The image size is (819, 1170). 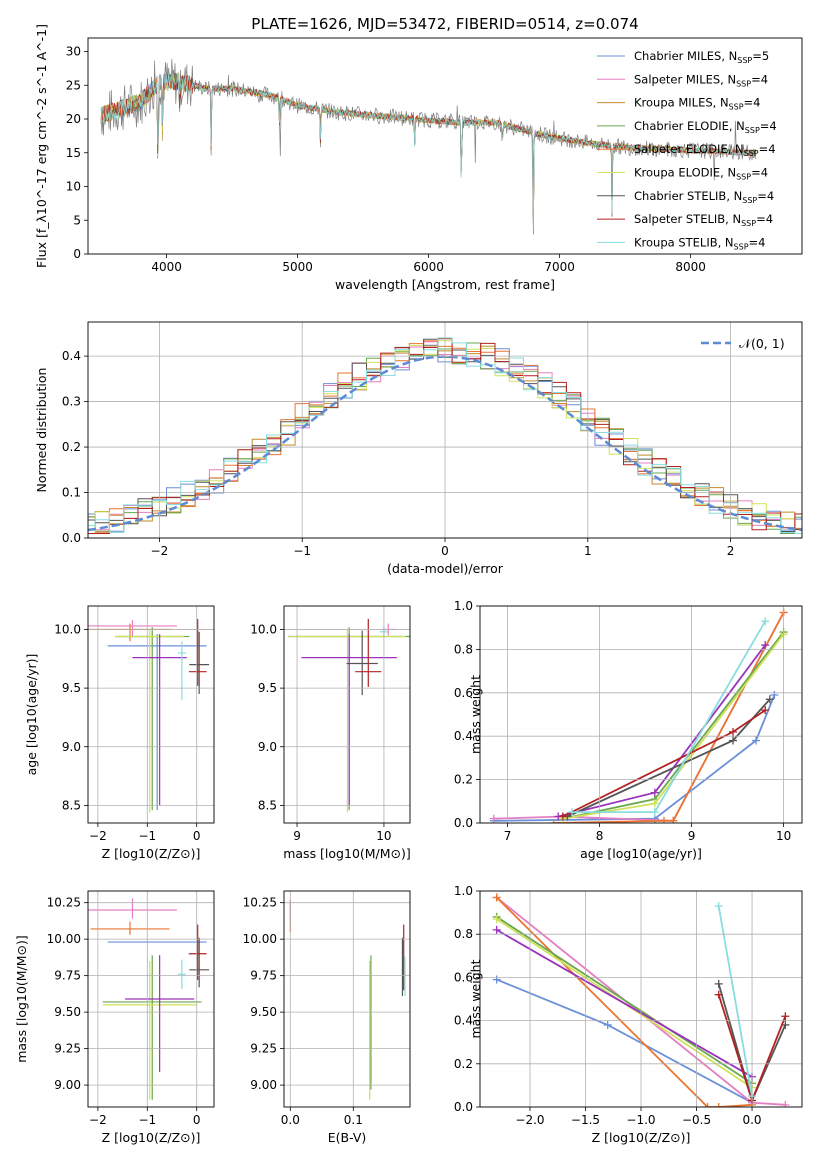 I want to click on x-tick-label: 10, so click(x=383, y=836).